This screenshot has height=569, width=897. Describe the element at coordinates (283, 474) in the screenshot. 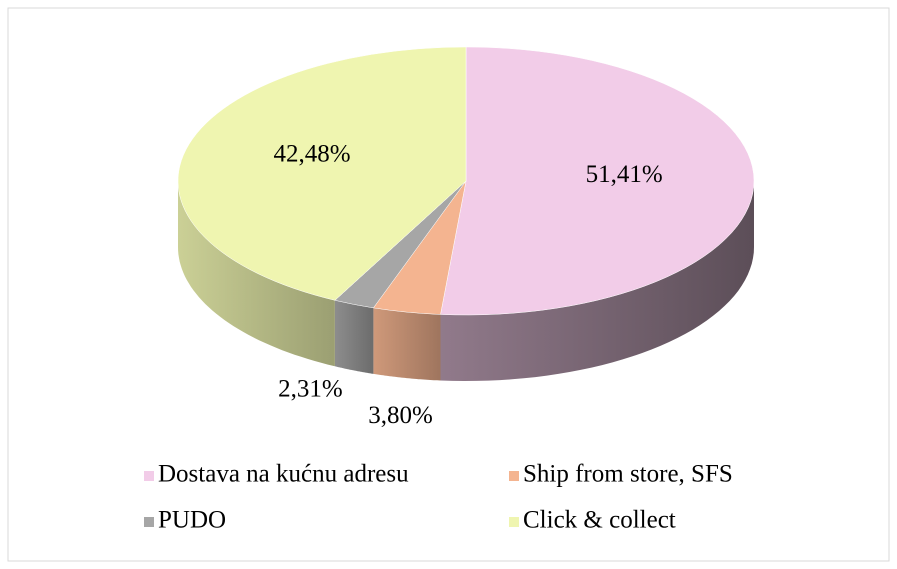

I see `legend-label: Dostava na kućnu adresu` at that location.